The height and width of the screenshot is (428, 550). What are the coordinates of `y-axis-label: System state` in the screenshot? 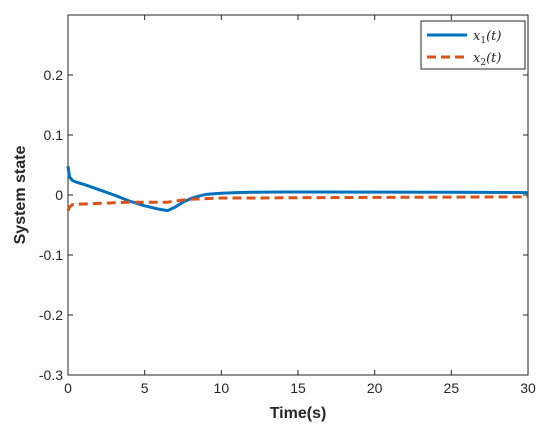 It's located at (20, 195).